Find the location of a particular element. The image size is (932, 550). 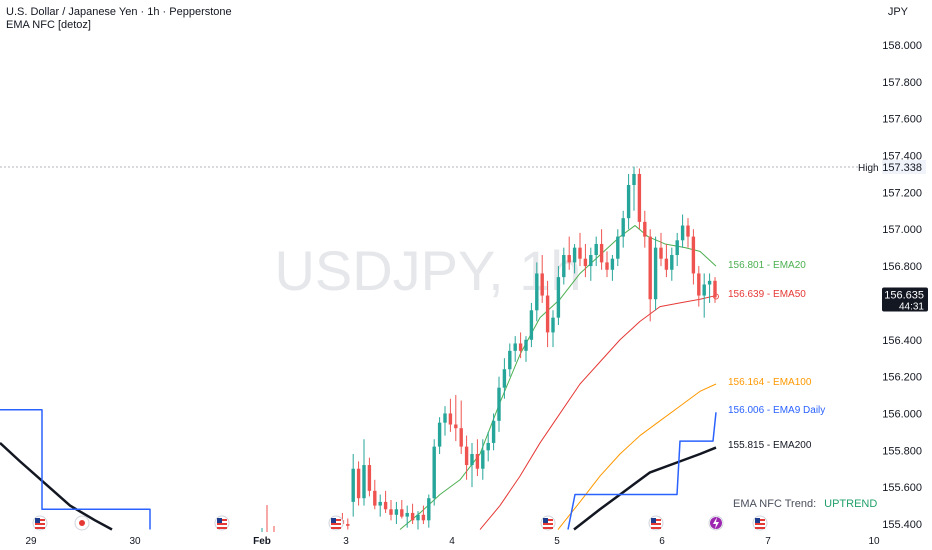

x-tick-label: Feb is located at coordinates (262, 541).